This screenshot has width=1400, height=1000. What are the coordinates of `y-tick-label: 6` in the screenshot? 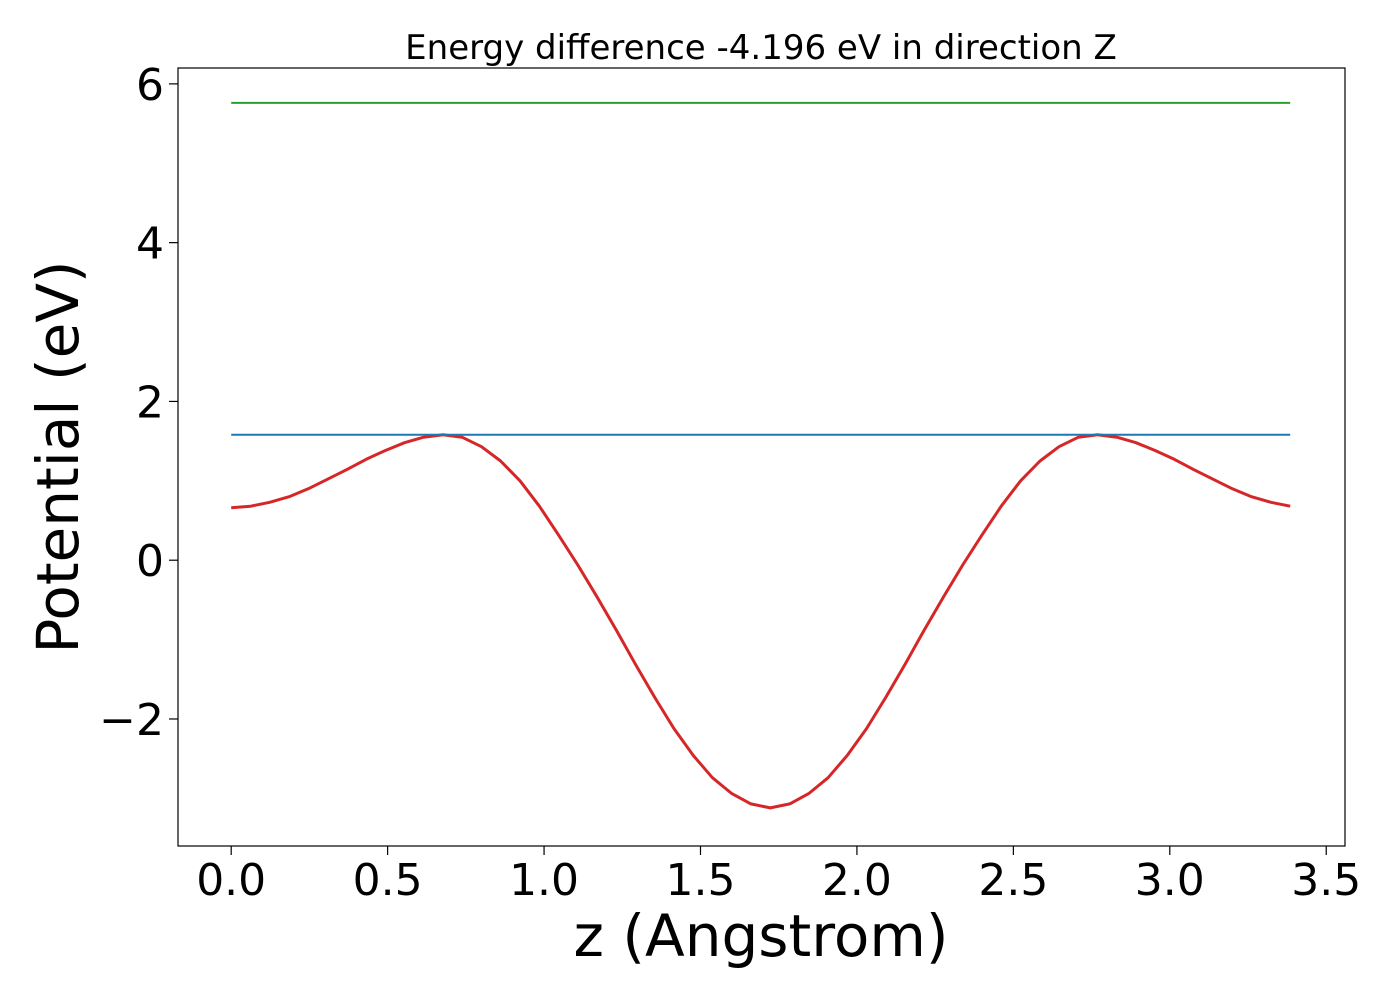 It's located at (150, 85).